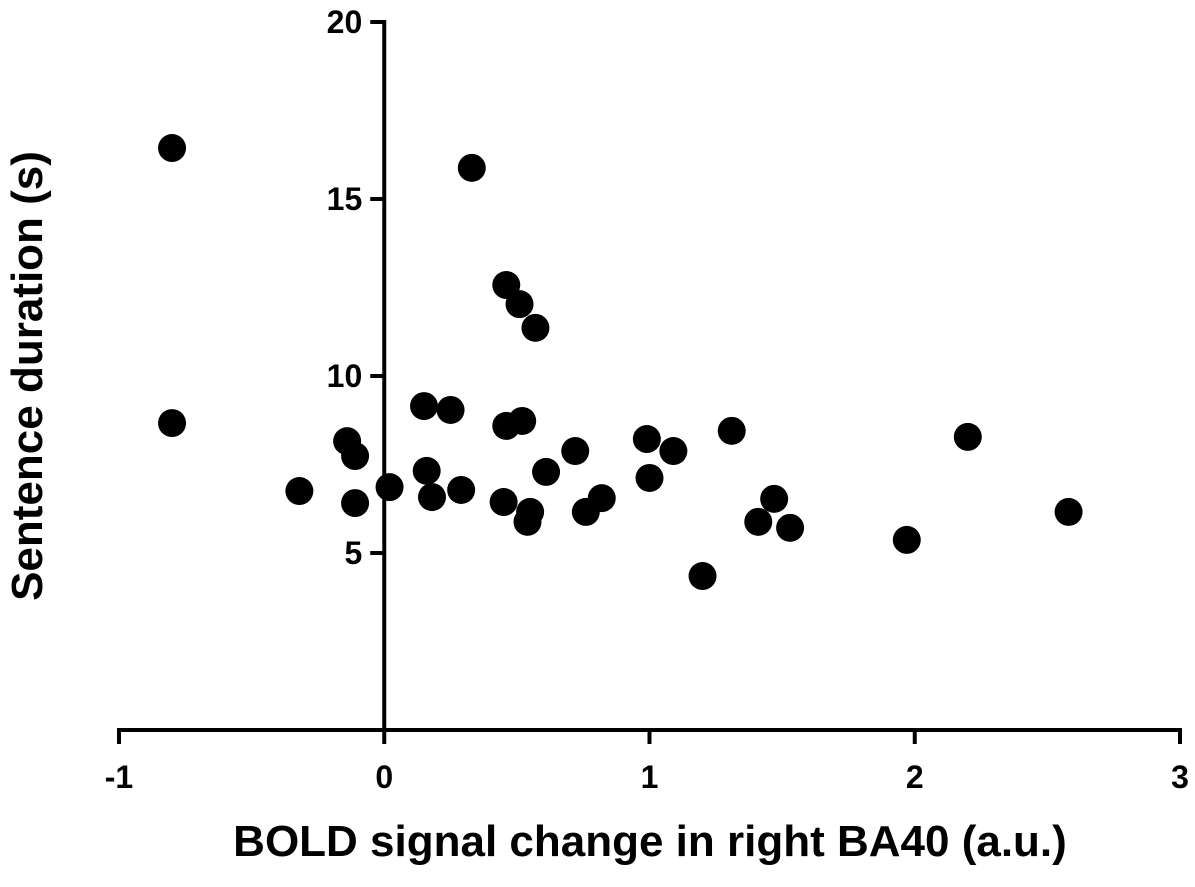 Image resolution: width=1195 pixels, height=887 pixels. I want to click on x-tick-label: 2, so click(915, 777).